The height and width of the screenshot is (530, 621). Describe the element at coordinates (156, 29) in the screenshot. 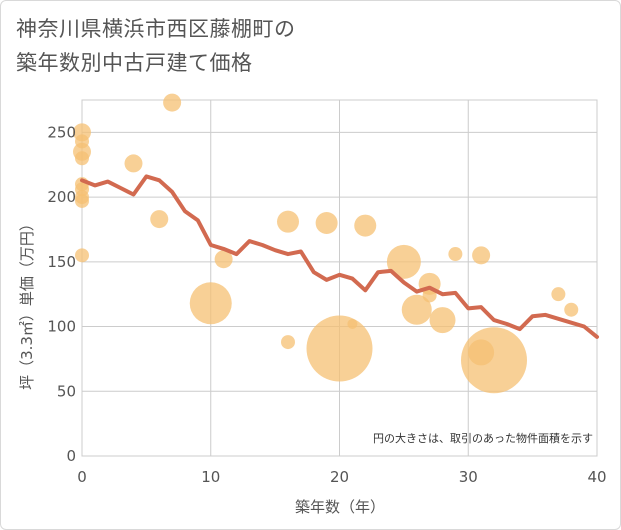

I see `chart-title-line-1: 神奈川県横浜市西区藤棚町の` at that location.